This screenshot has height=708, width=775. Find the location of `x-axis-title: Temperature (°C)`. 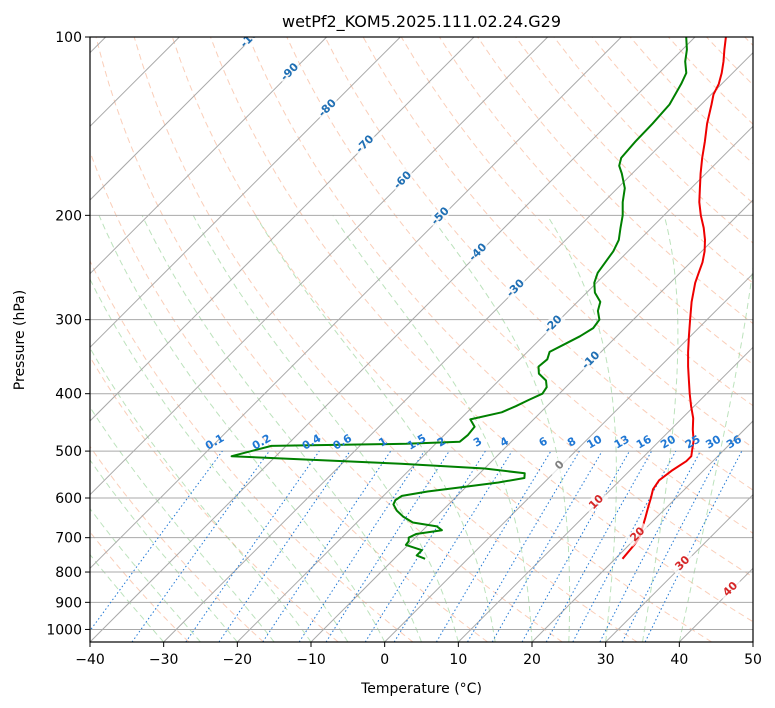

x-axis-title: Temperature (°C) is located at coordinates (421, 689).